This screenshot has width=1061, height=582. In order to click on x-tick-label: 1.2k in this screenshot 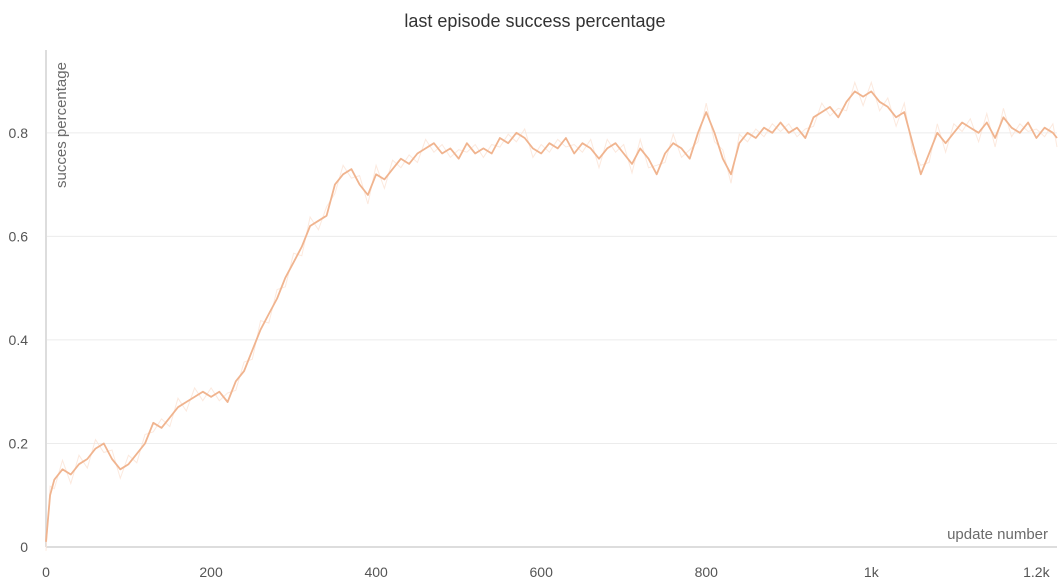, I will do `click(1036, 572)`.